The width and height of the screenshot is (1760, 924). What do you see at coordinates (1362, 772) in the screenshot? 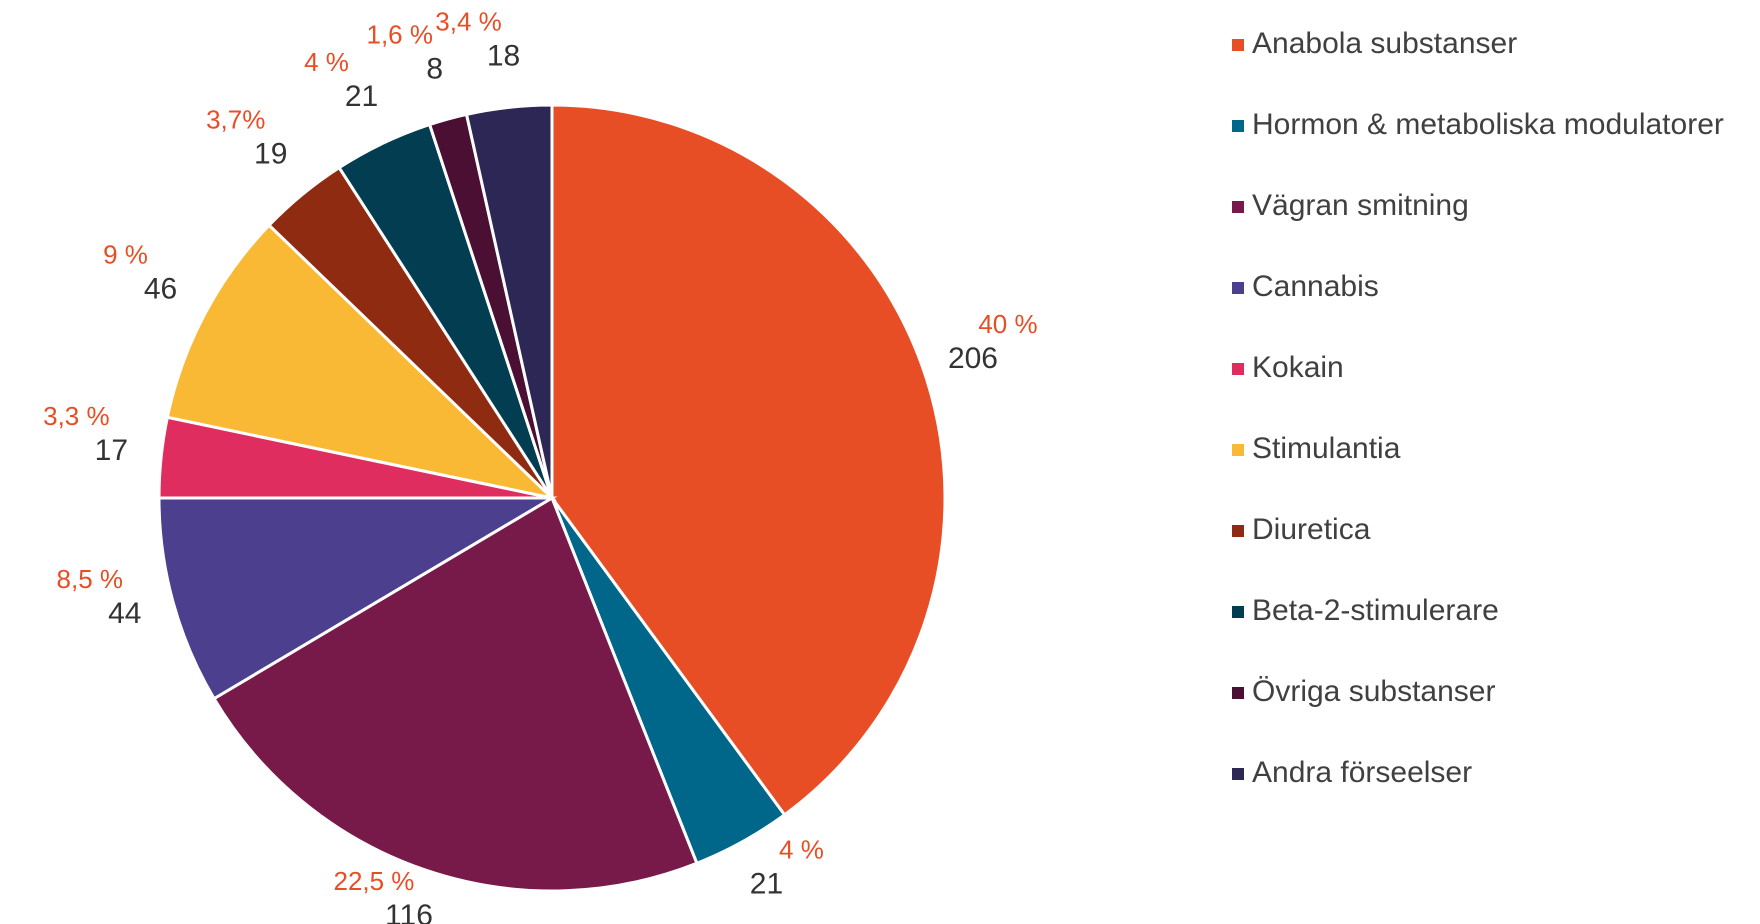
I see `legend-label: Andra förseelser` at bounding box center [1362, 772].